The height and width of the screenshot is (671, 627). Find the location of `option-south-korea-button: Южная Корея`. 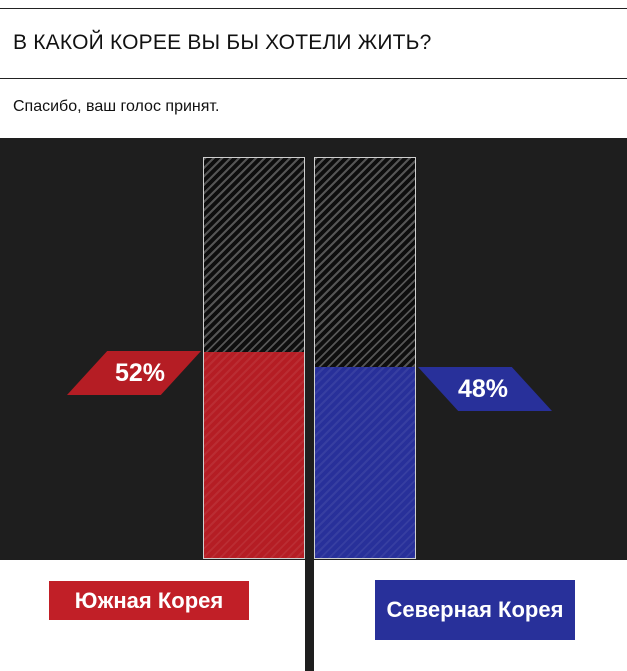

option-south-korea-button: Южная Корея is located at coordinates (149, 600).